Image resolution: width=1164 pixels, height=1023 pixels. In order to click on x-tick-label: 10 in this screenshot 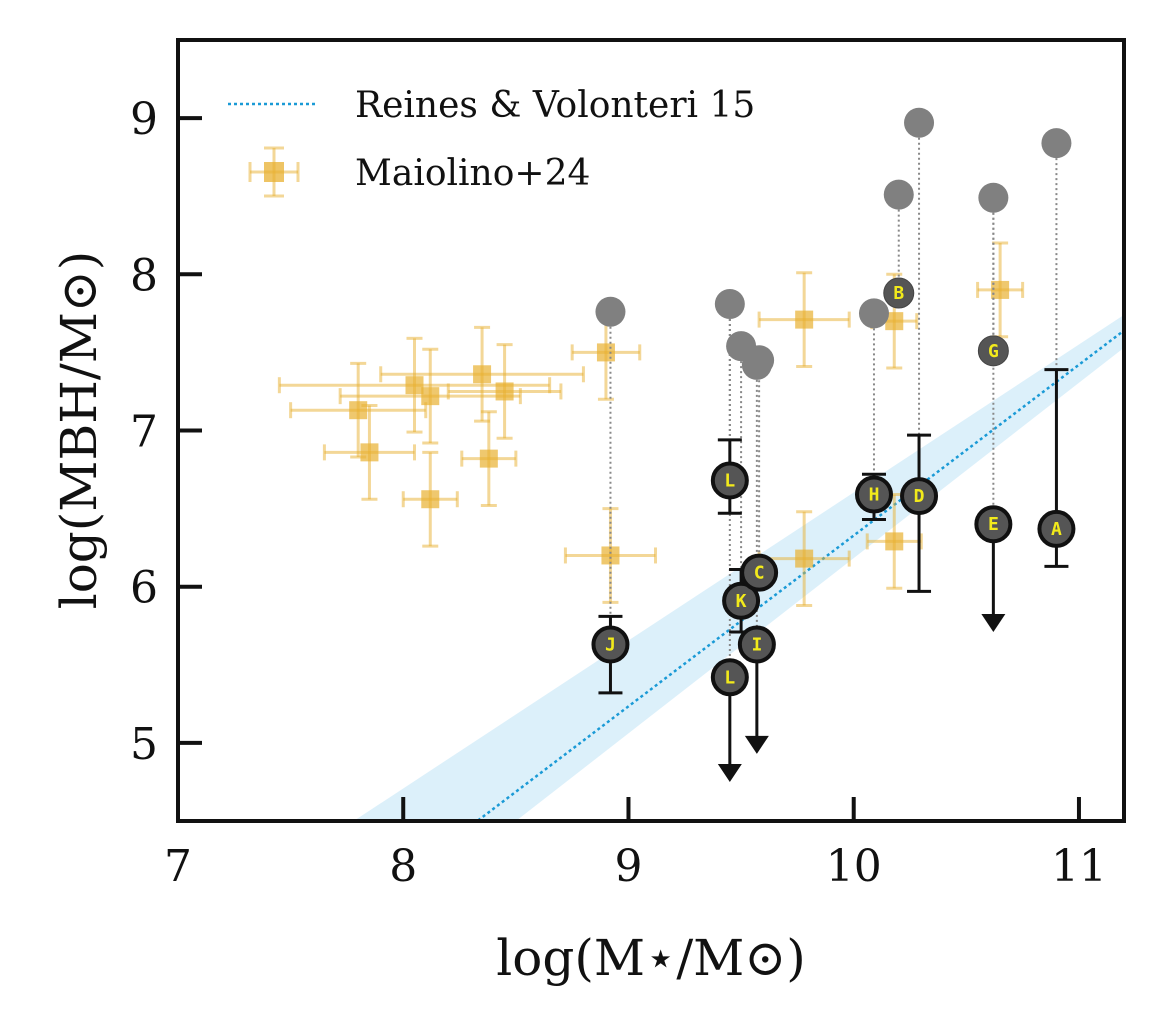, I will do `click(854, 866)`.